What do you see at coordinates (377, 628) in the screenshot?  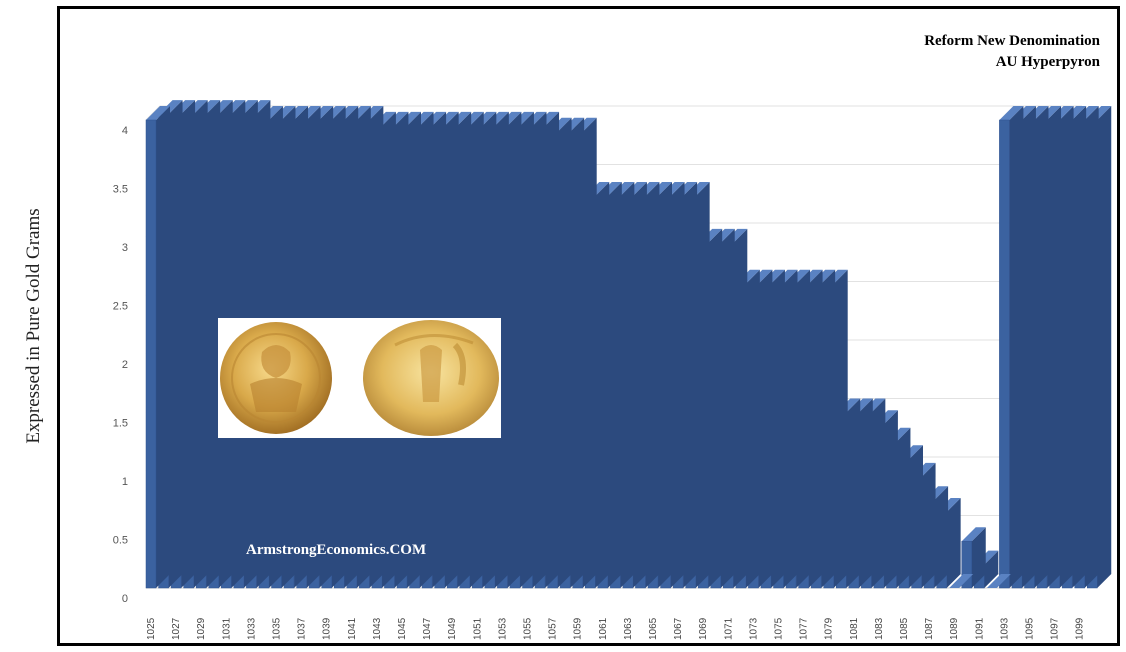 I see `x-tick-label: 1043` at bounding box center [377, 628].